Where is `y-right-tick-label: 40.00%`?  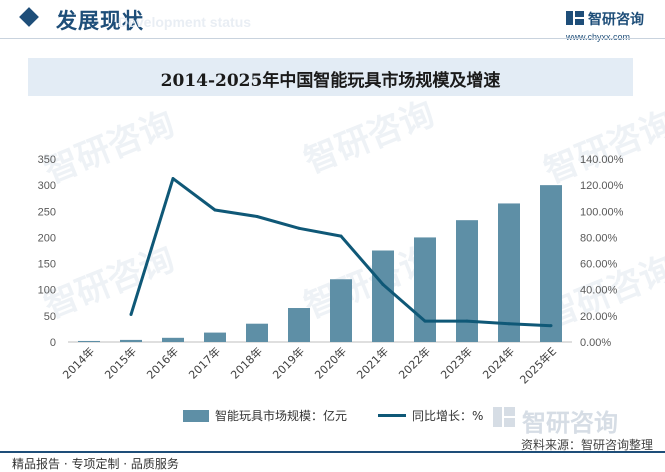 y-right-tick-label: 40.00% is located at coordinates (599, 291).